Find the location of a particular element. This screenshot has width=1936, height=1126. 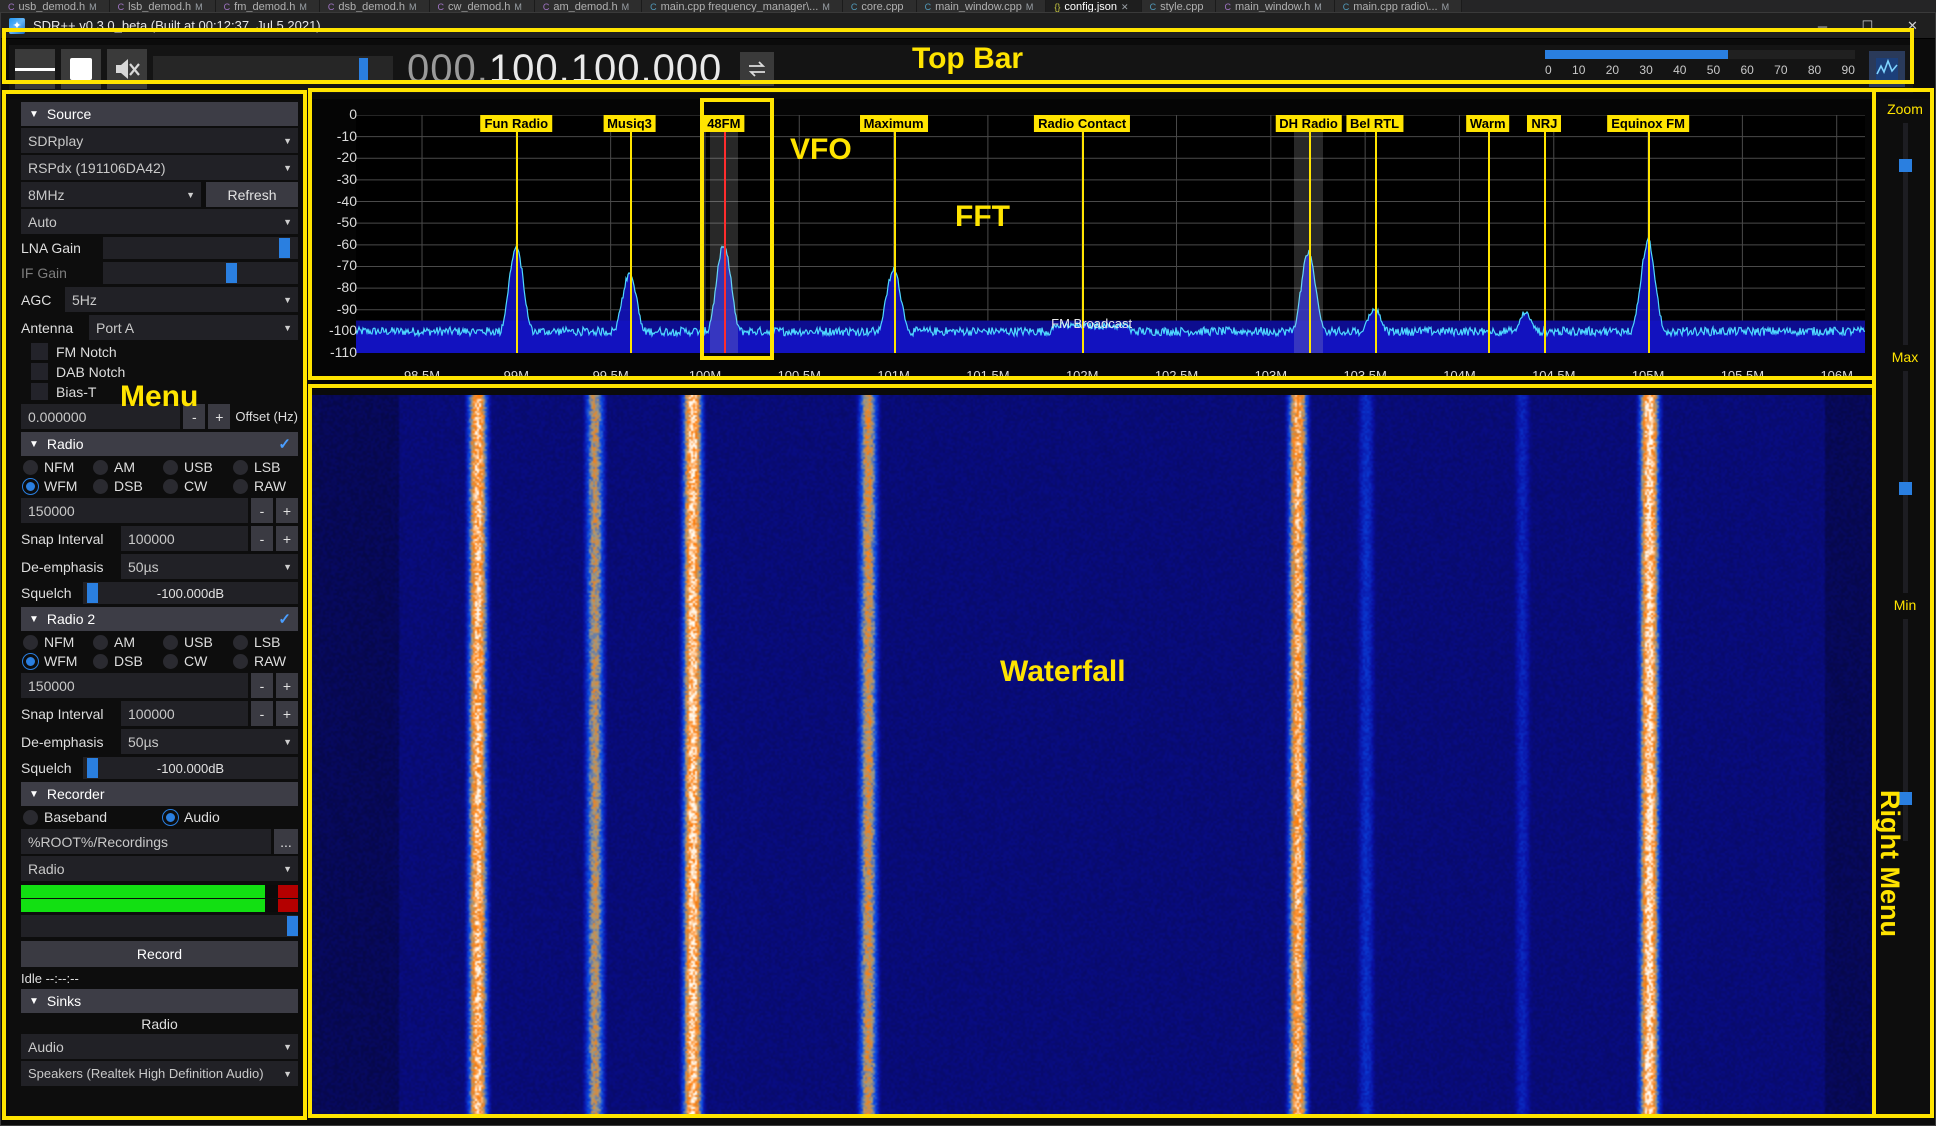

refresh-button: Refresh is located at coordinates (252, 194).